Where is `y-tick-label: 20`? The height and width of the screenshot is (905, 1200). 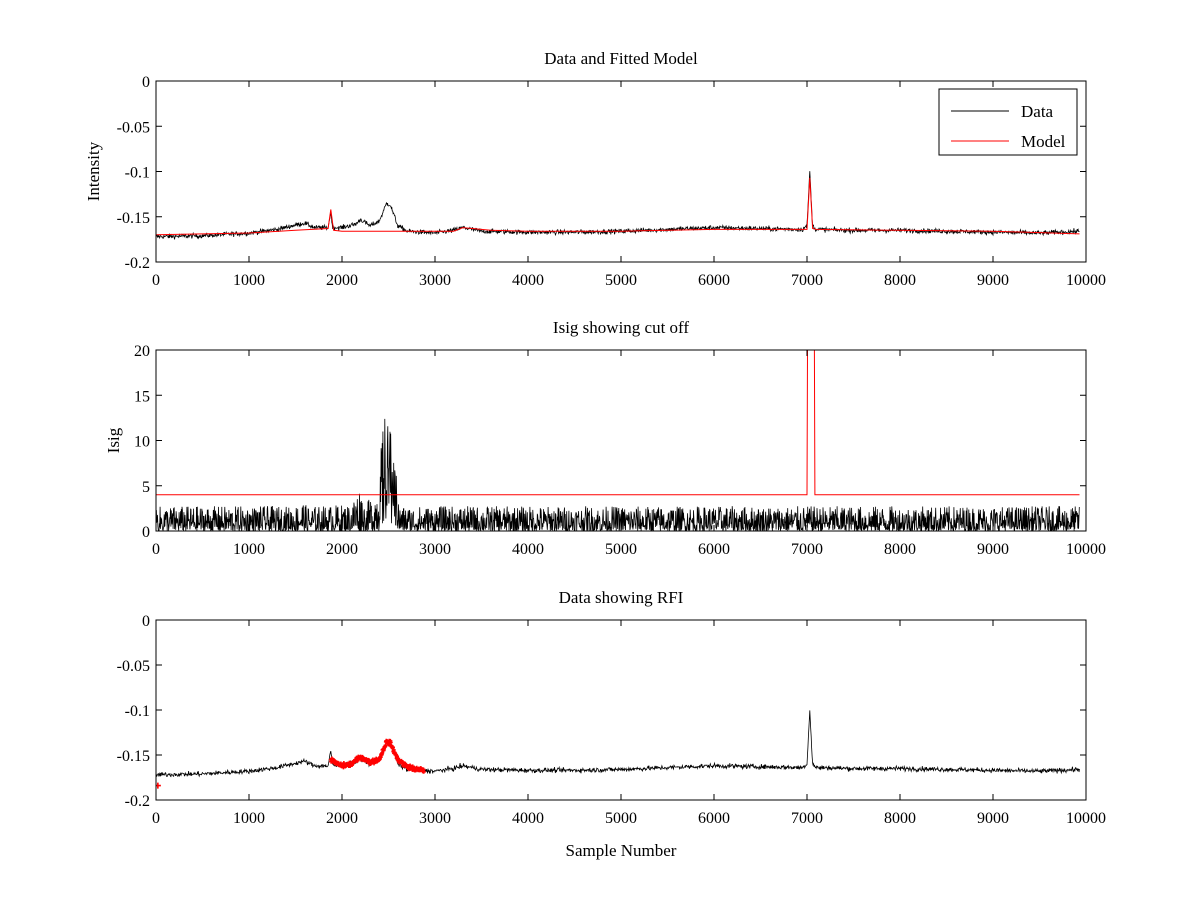
y-tick-label: 20 is located at coordinates (142, 351).